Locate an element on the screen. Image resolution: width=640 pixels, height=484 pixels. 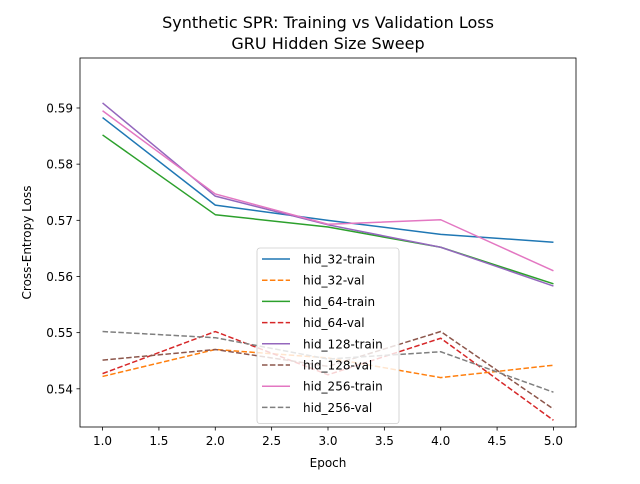
x-tick-label: 3.0 is located at coordinates (327, 441).